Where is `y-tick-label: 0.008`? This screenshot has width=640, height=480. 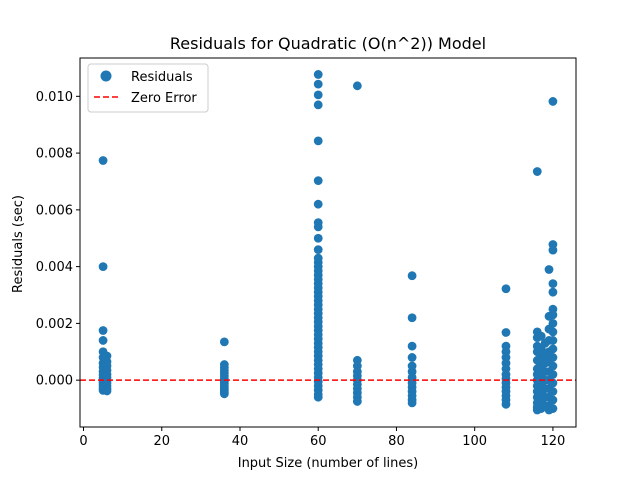 y-tick-label: 0.008 is located at coordinates (54, 154).